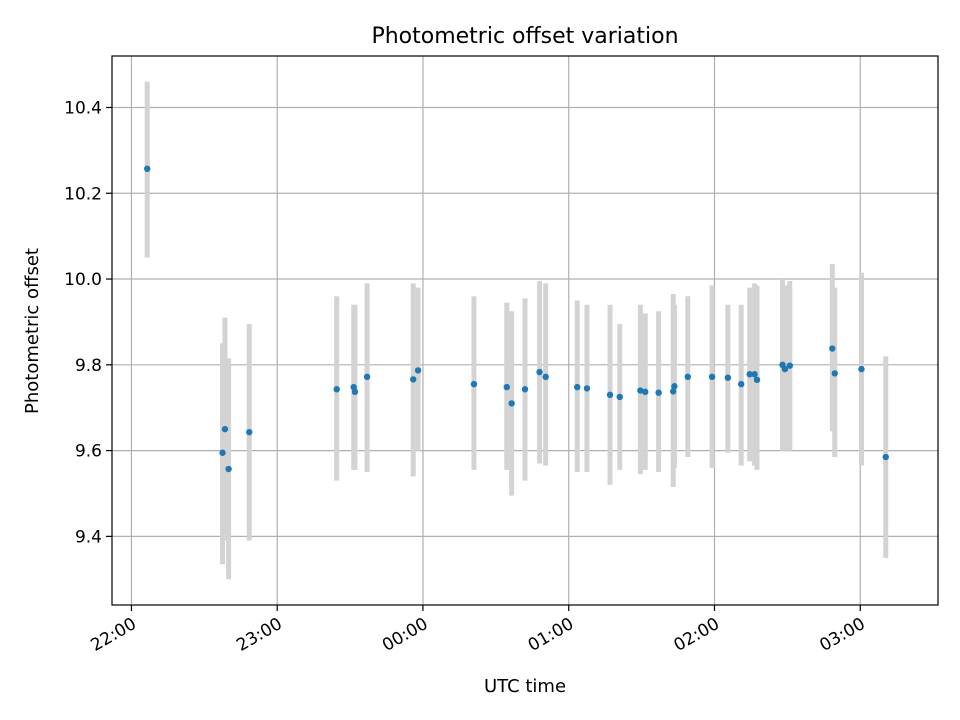 Image resolution: width=960 pixels, height=720 pixels. I want to click on y-tick-label: 9.6, so click(88, 452).